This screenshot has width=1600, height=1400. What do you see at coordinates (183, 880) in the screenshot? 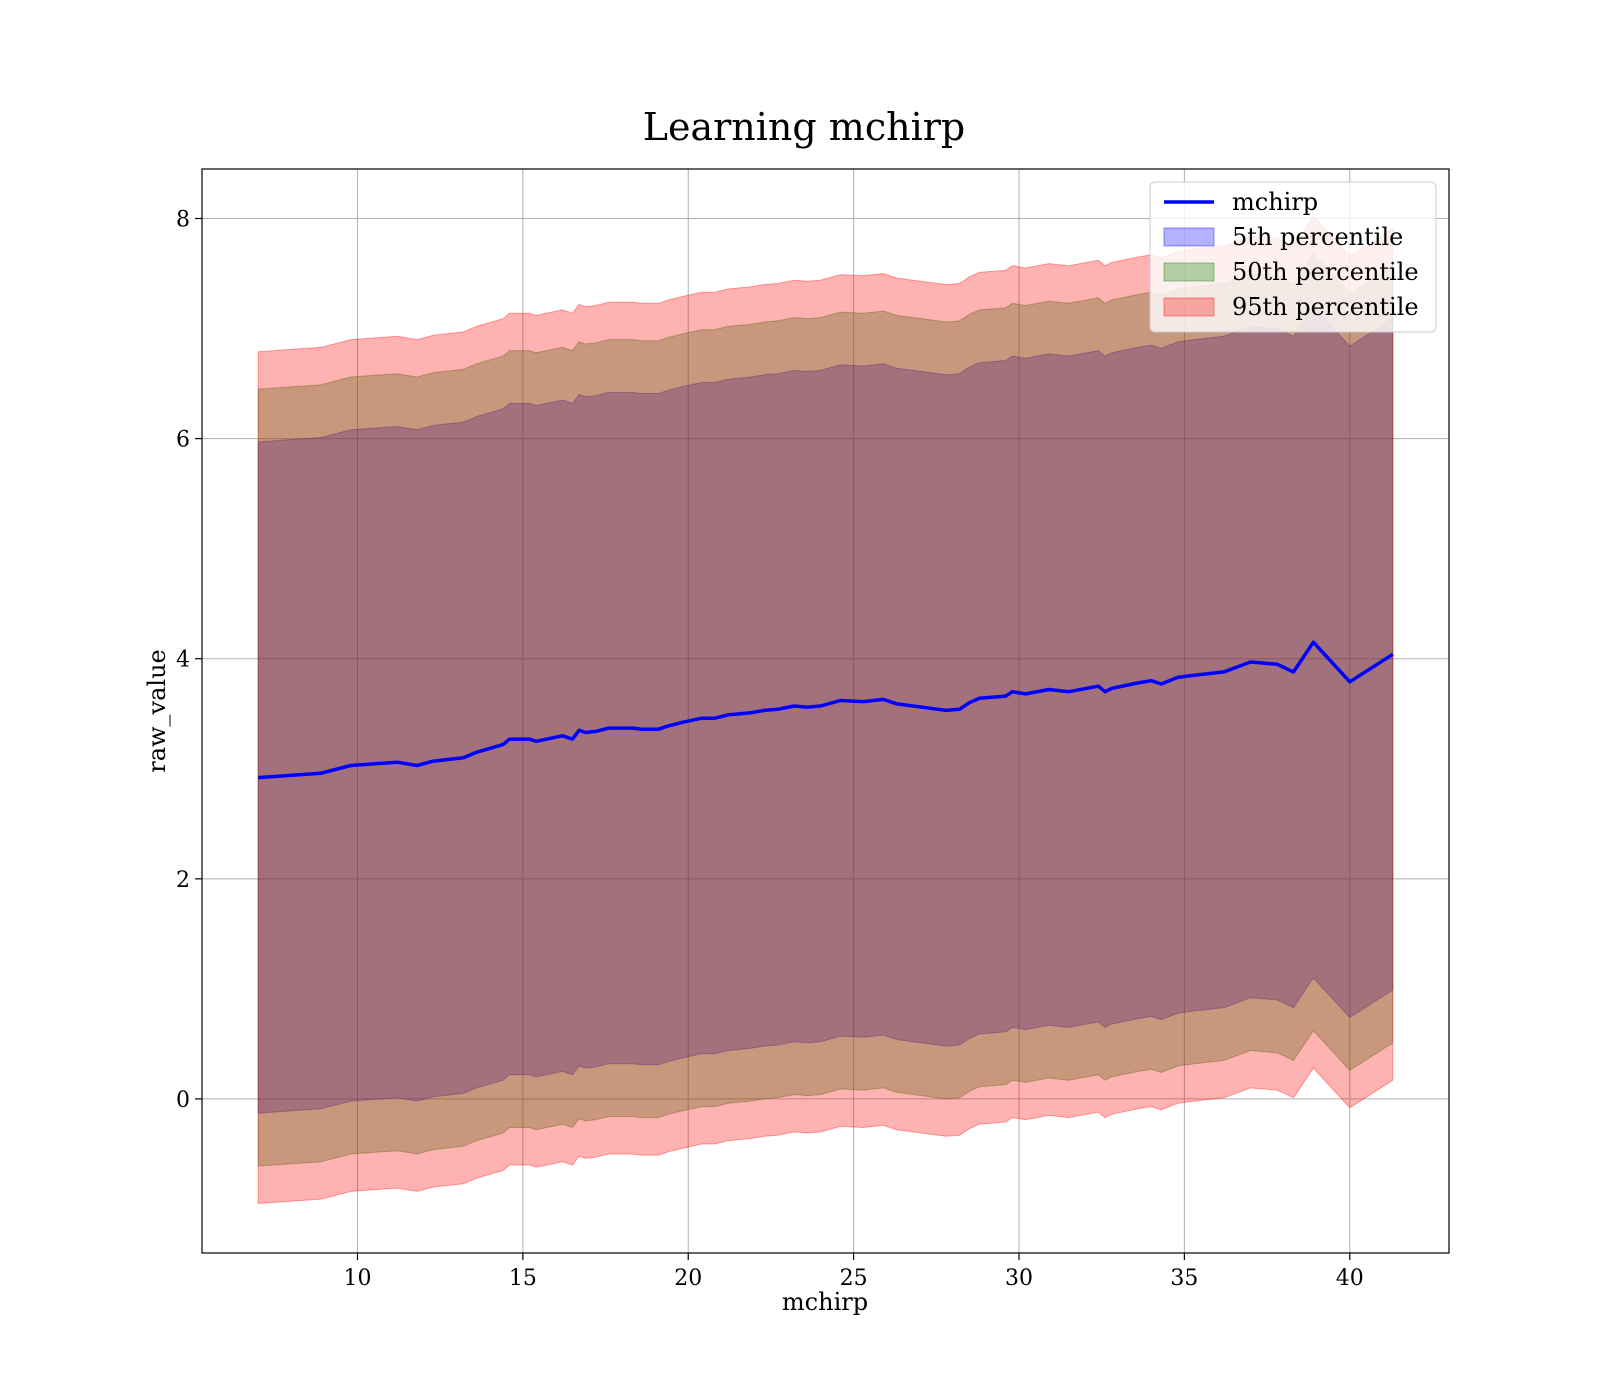
I see `y-tick-label: 2` at bounding box center [183, 880].